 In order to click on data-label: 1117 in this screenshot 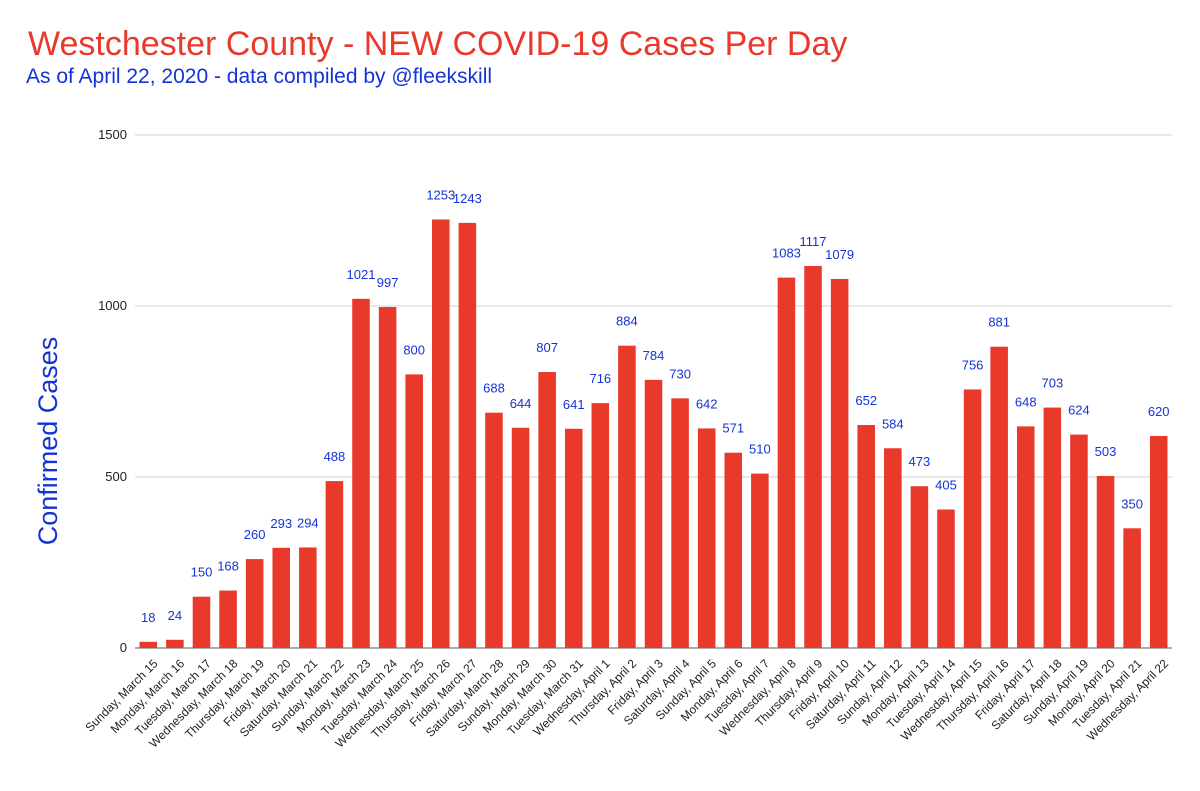, I will do `click(813, 241)`.